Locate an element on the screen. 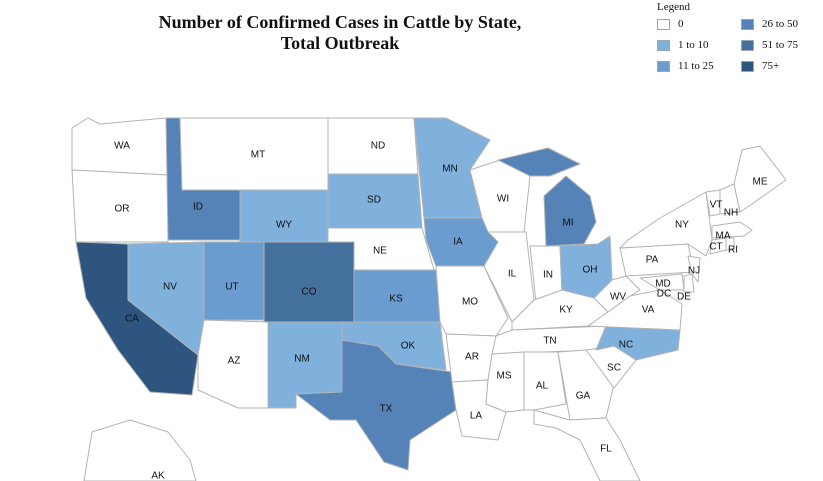 The width and height of the screenshot is (823, 481). state-OR is located at coordinates (120, 206).